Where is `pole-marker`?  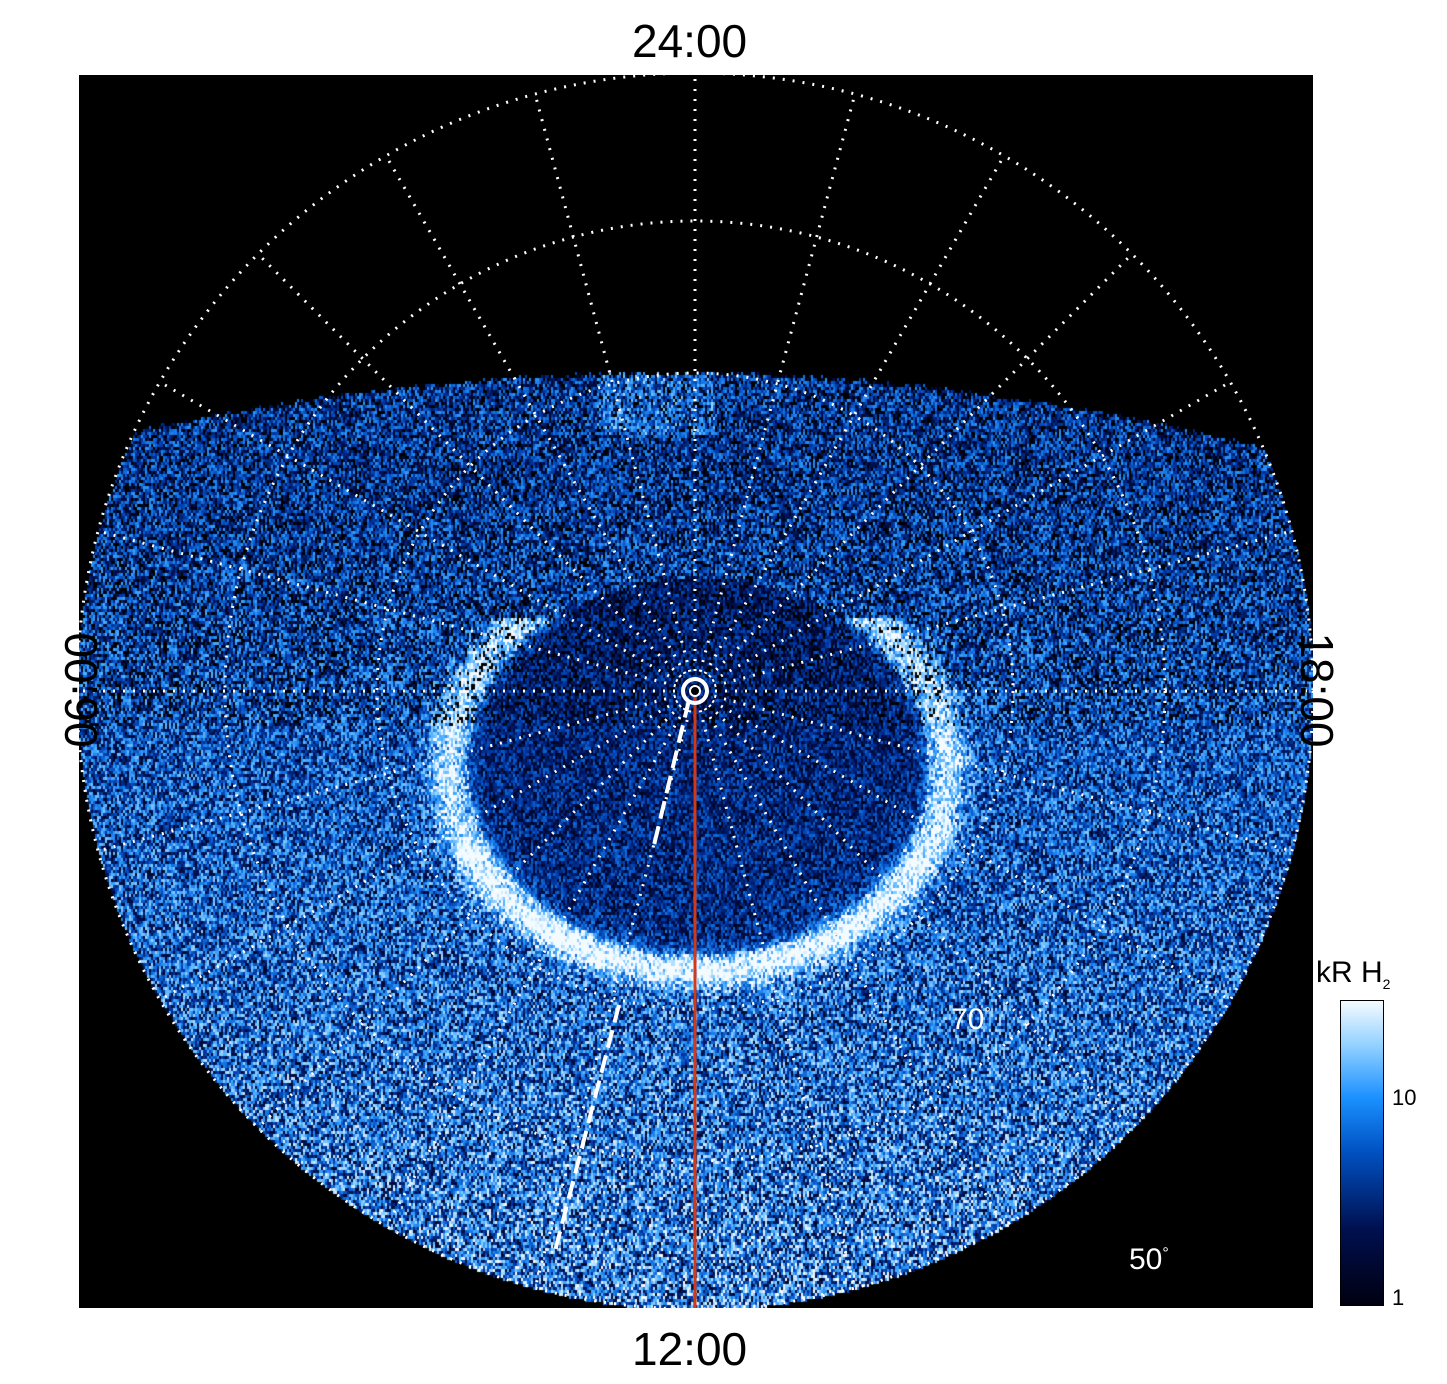 pole-marker is located at coordinates (695, 691).